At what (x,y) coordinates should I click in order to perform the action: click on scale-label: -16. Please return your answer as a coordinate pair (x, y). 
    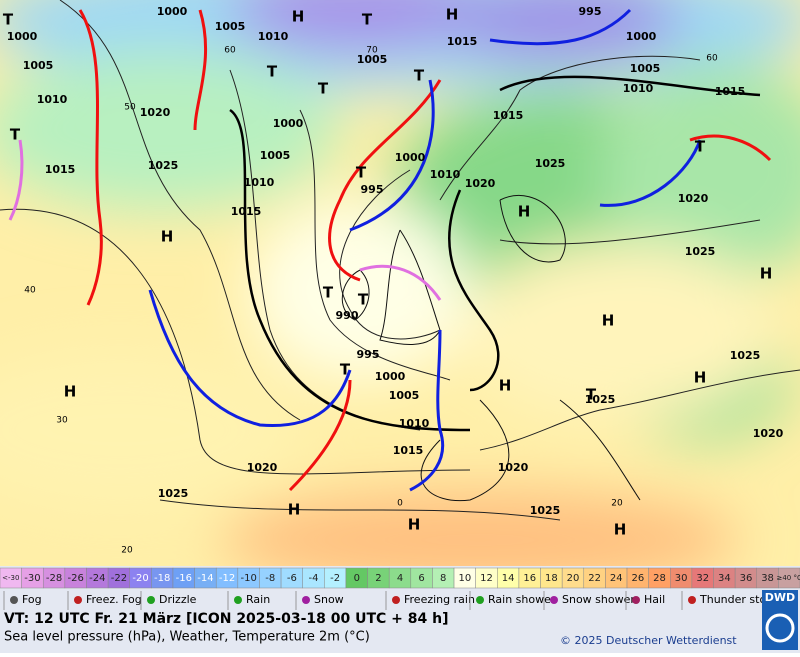
    Looking at the image, I should click on (184, 578).